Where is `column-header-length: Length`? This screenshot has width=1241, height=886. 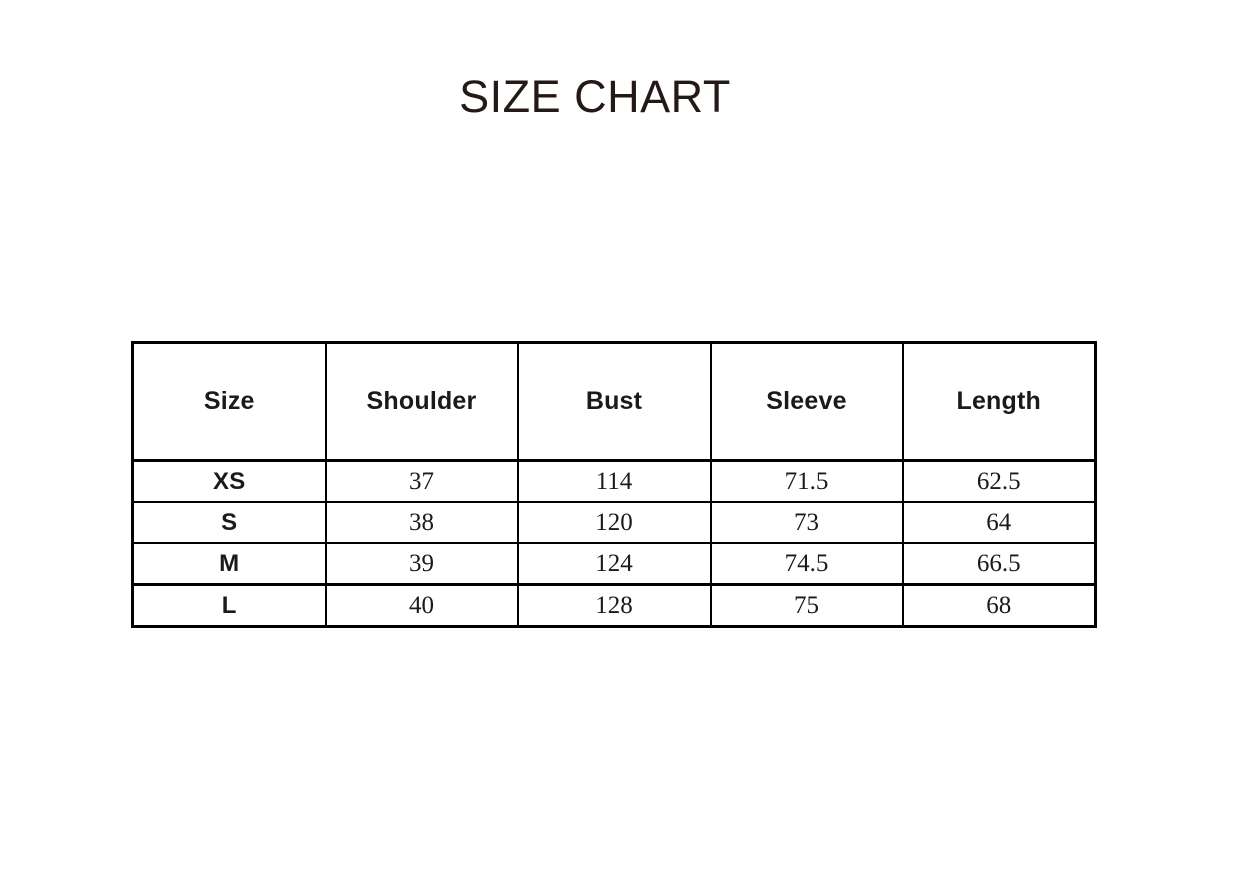 column-header-length: Length is located at coordinates (999, 402).